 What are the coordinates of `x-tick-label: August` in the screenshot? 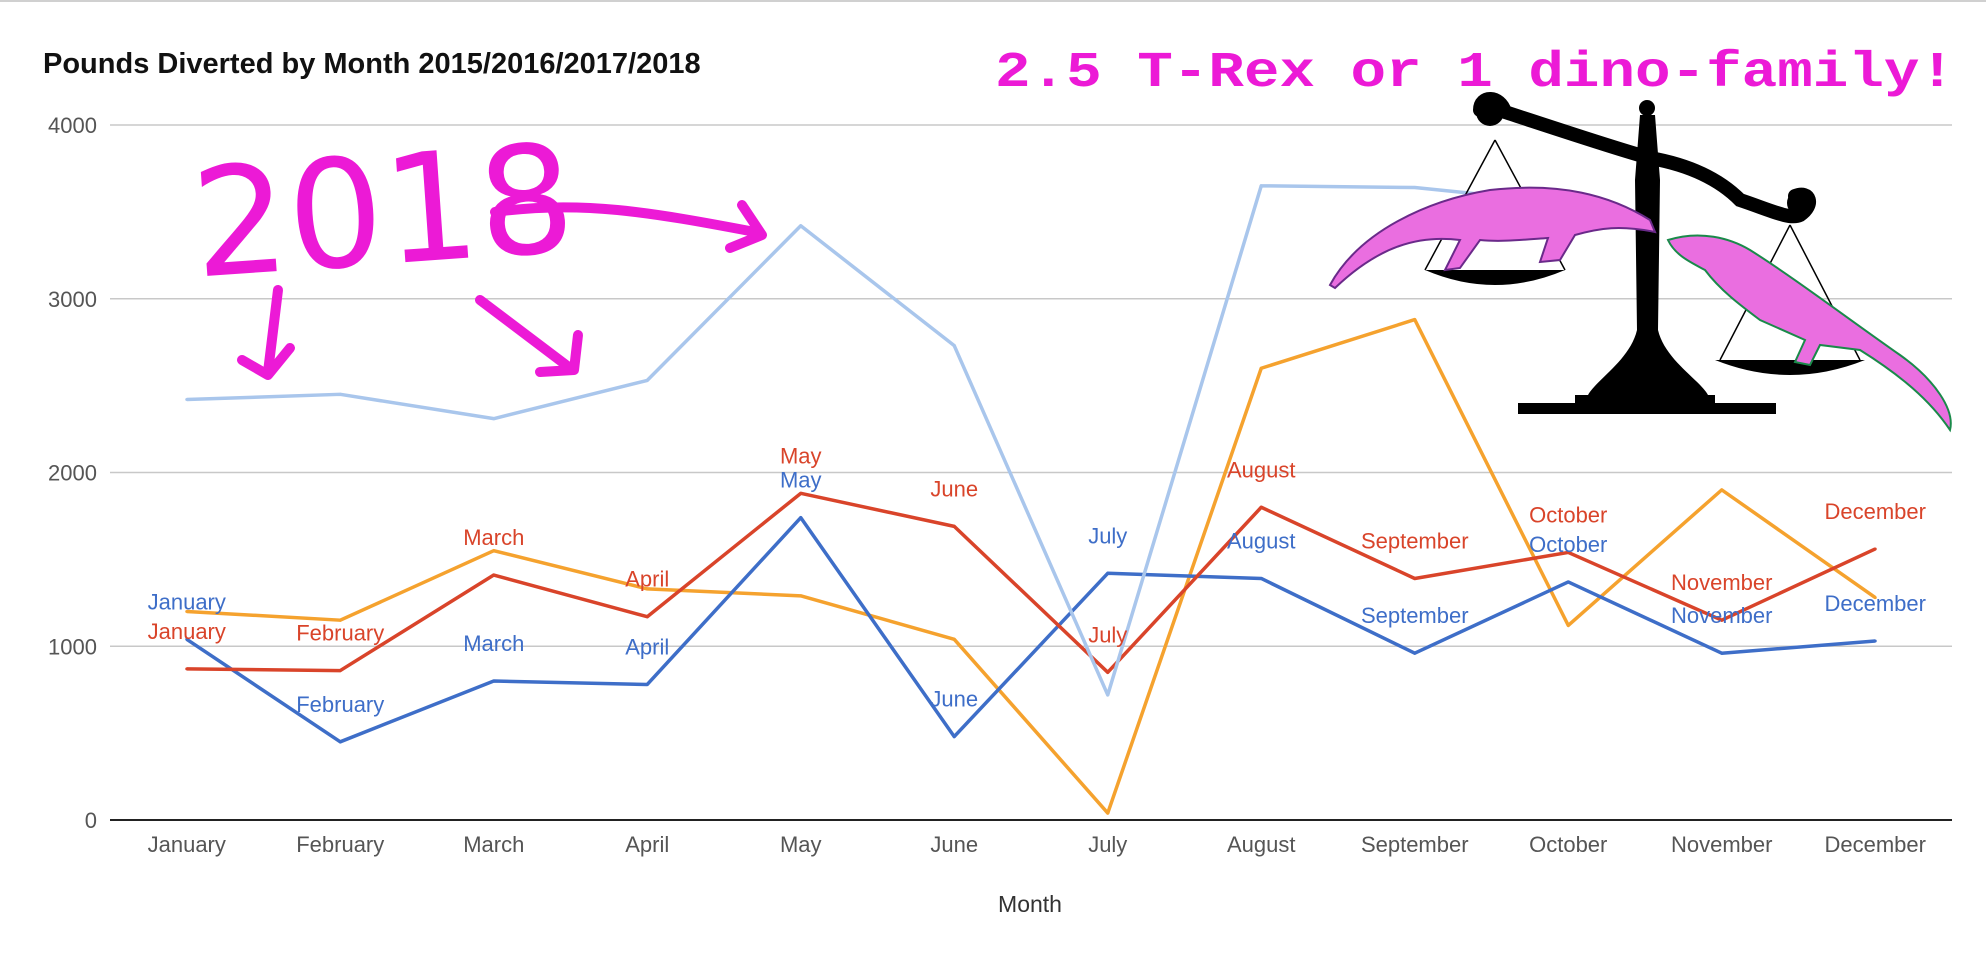 It's located at (1261, 844).